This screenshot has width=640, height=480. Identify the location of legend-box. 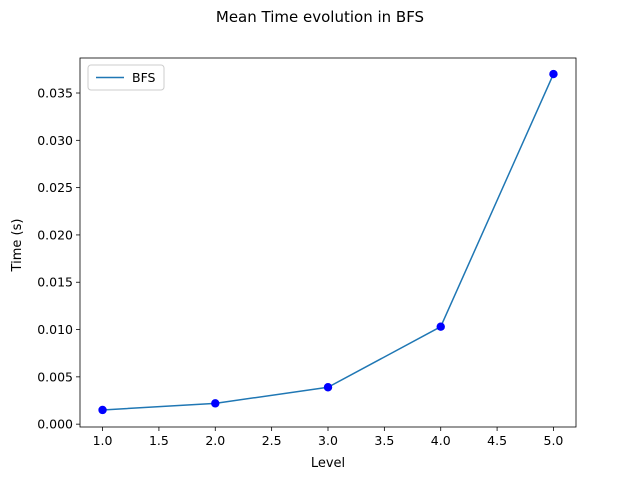
(126, 77).